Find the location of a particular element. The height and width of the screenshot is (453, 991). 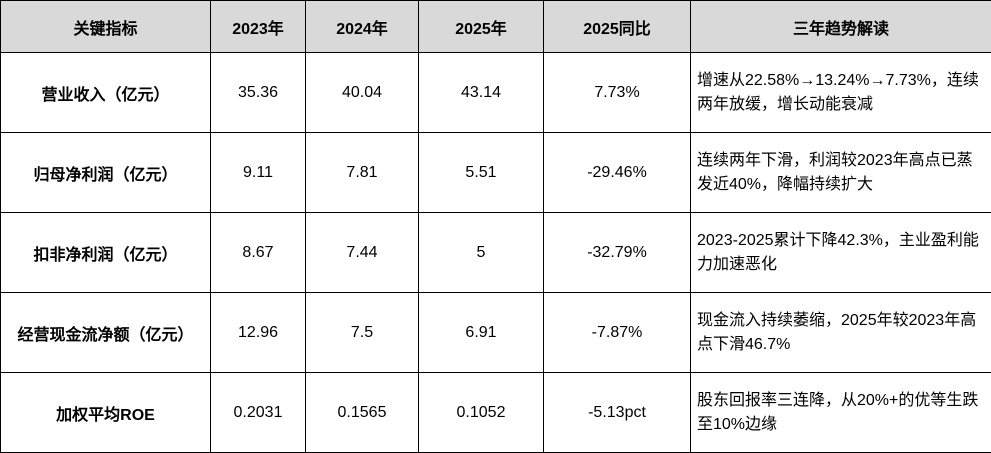

header-cell: 关键指标 is located at coordinates (105, 26).